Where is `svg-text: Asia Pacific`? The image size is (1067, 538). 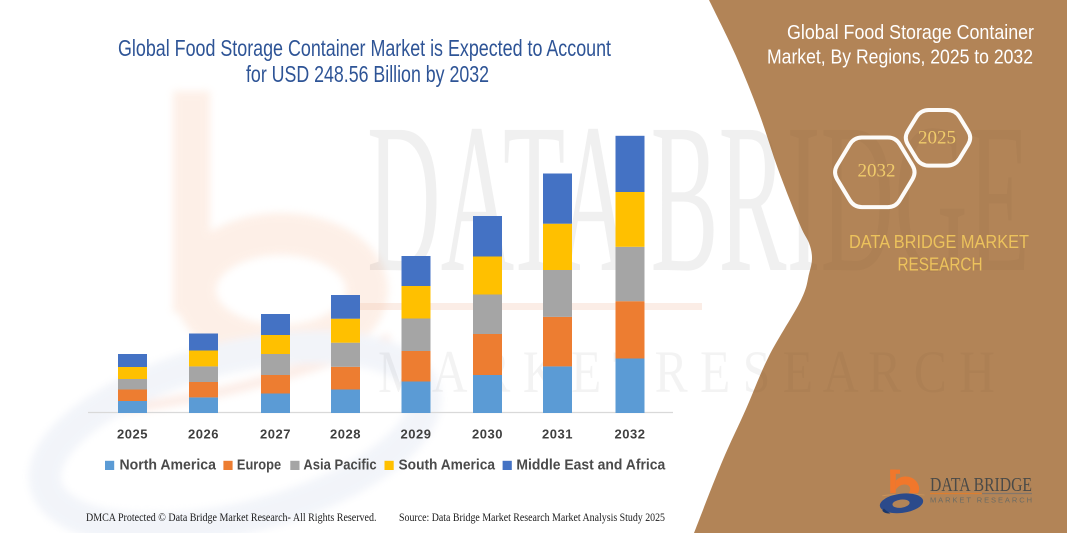 svg-text: Asia Pacific is located at coordinates (339, 465).